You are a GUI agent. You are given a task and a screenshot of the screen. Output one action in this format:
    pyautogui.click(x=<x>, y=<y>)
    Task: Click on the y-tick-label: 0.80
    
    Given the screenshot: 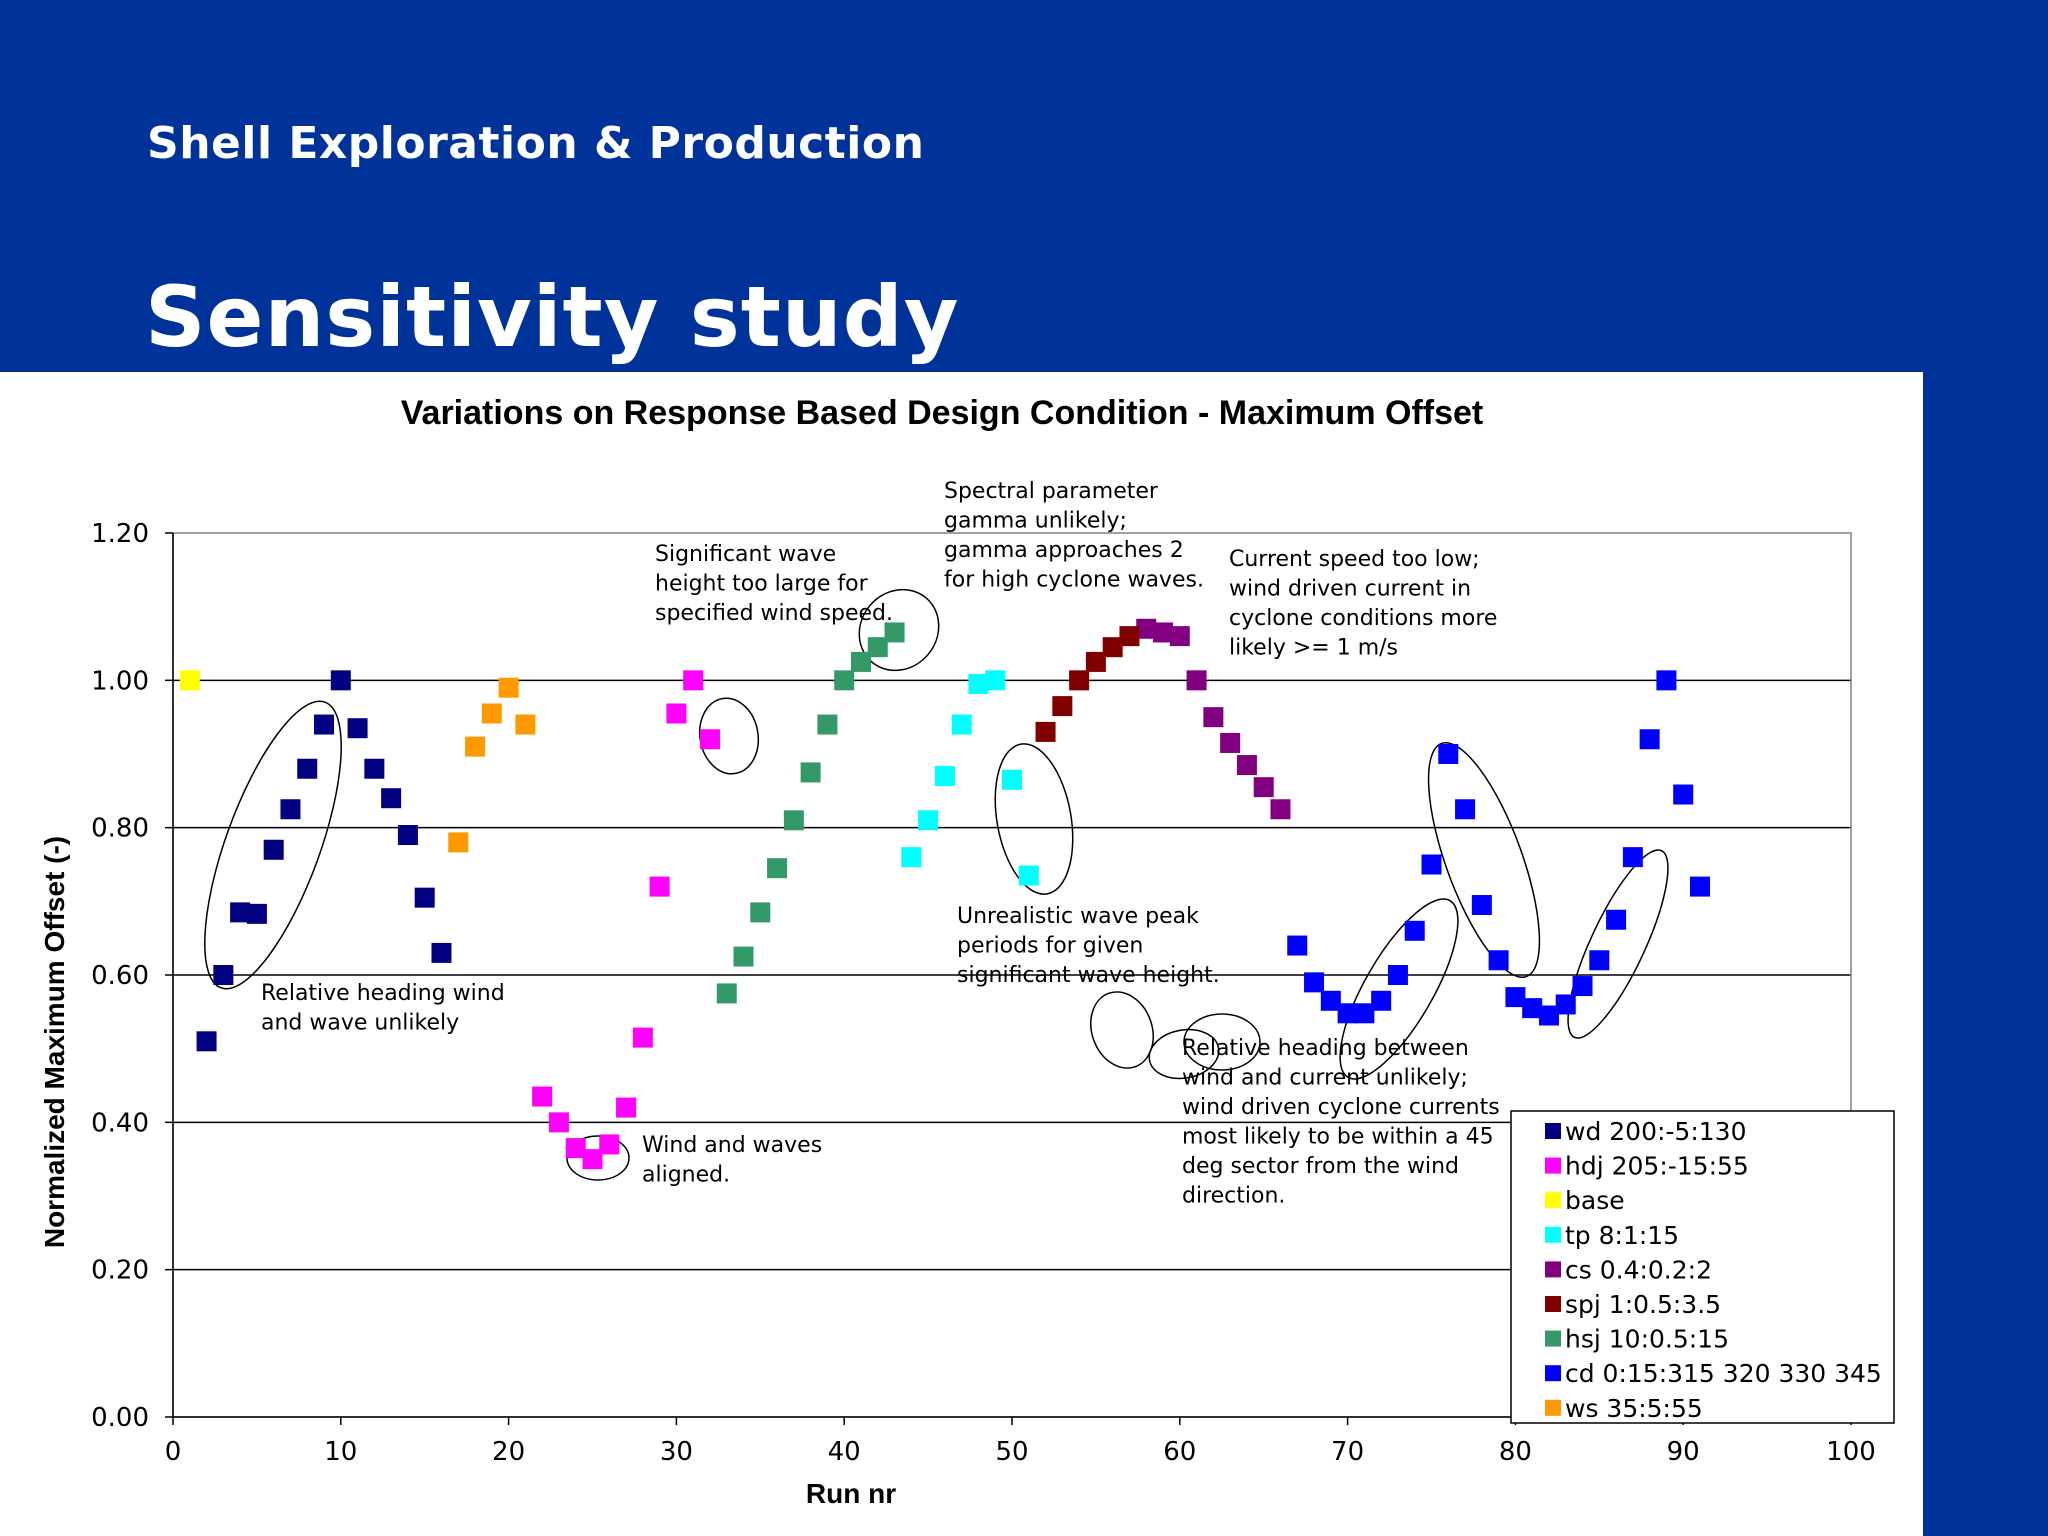 What is the action you would take?
    pyautogui.click(x=120, y=829)
    